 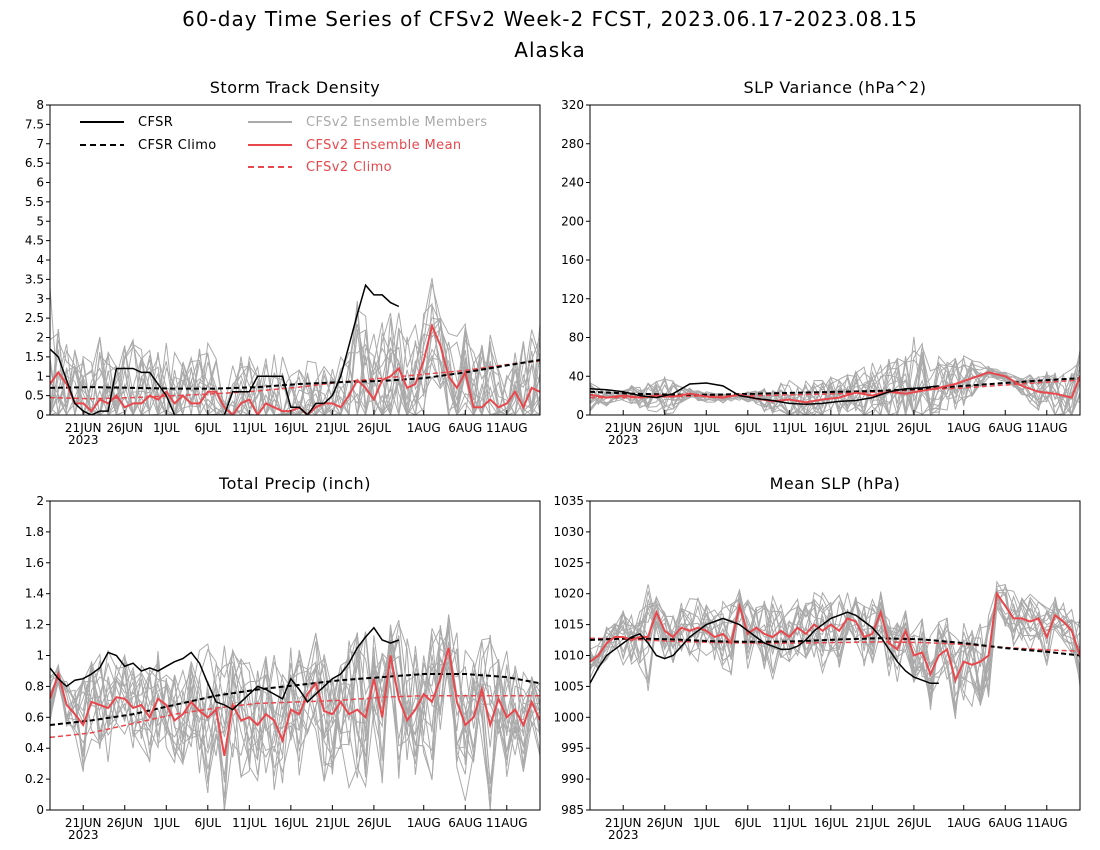 I want to click on y-tick-label: 4.5, so click(x=34, y=241).